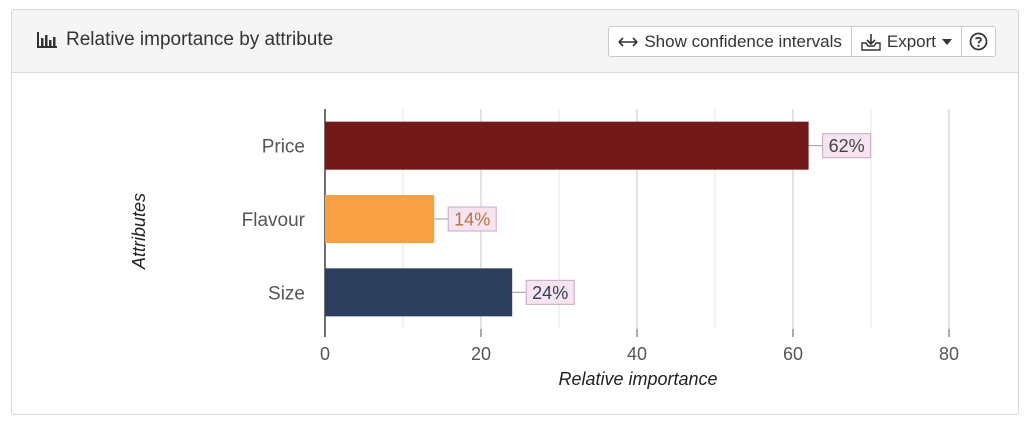  Describe the element at coordinates (286, 293) in the screenshot. I see `y-tick-label: Size` at that location.